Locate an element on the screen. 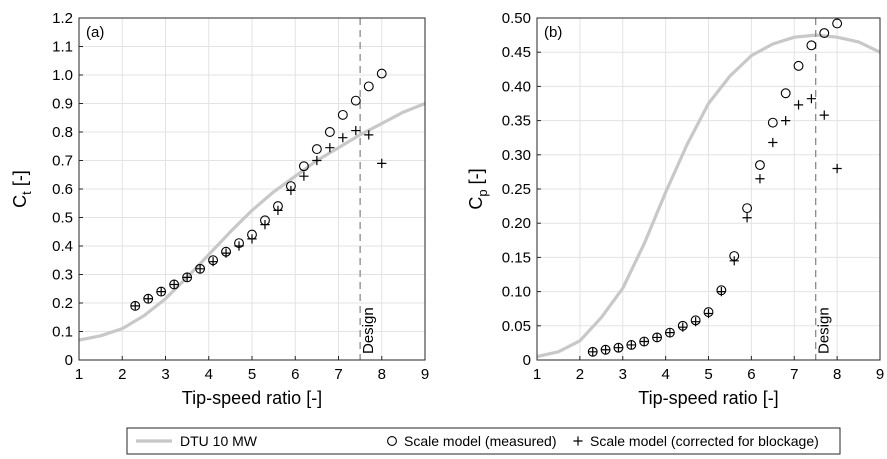 This screenshot has width=887, height=459. y-tick-label: 0.1 is located at coordinates (62, 332).